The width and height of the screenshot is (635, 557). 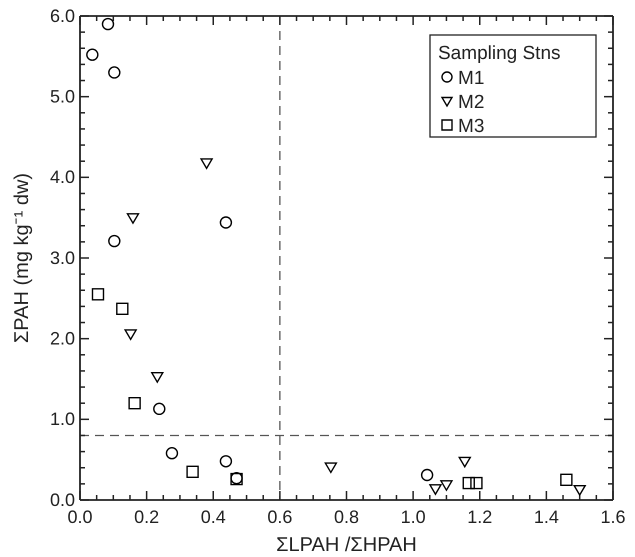 What do you see at coordinates (346, 545) in the screenshot?
I see `x-axis-title: ΣLPAH /ΣHPAH` at bounding box center [346, 545].